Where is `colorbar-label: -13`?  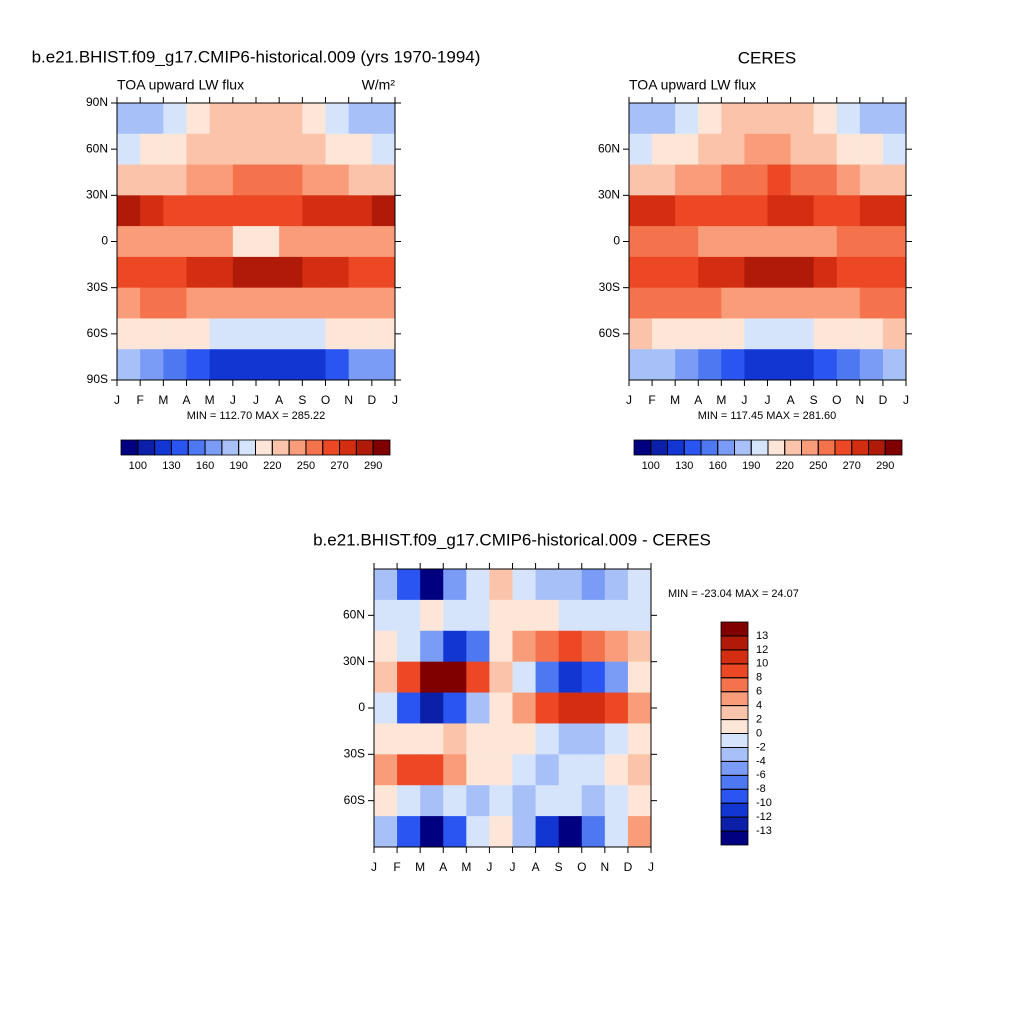
colorbar-label: -13 is located at coordinates (764, 831).